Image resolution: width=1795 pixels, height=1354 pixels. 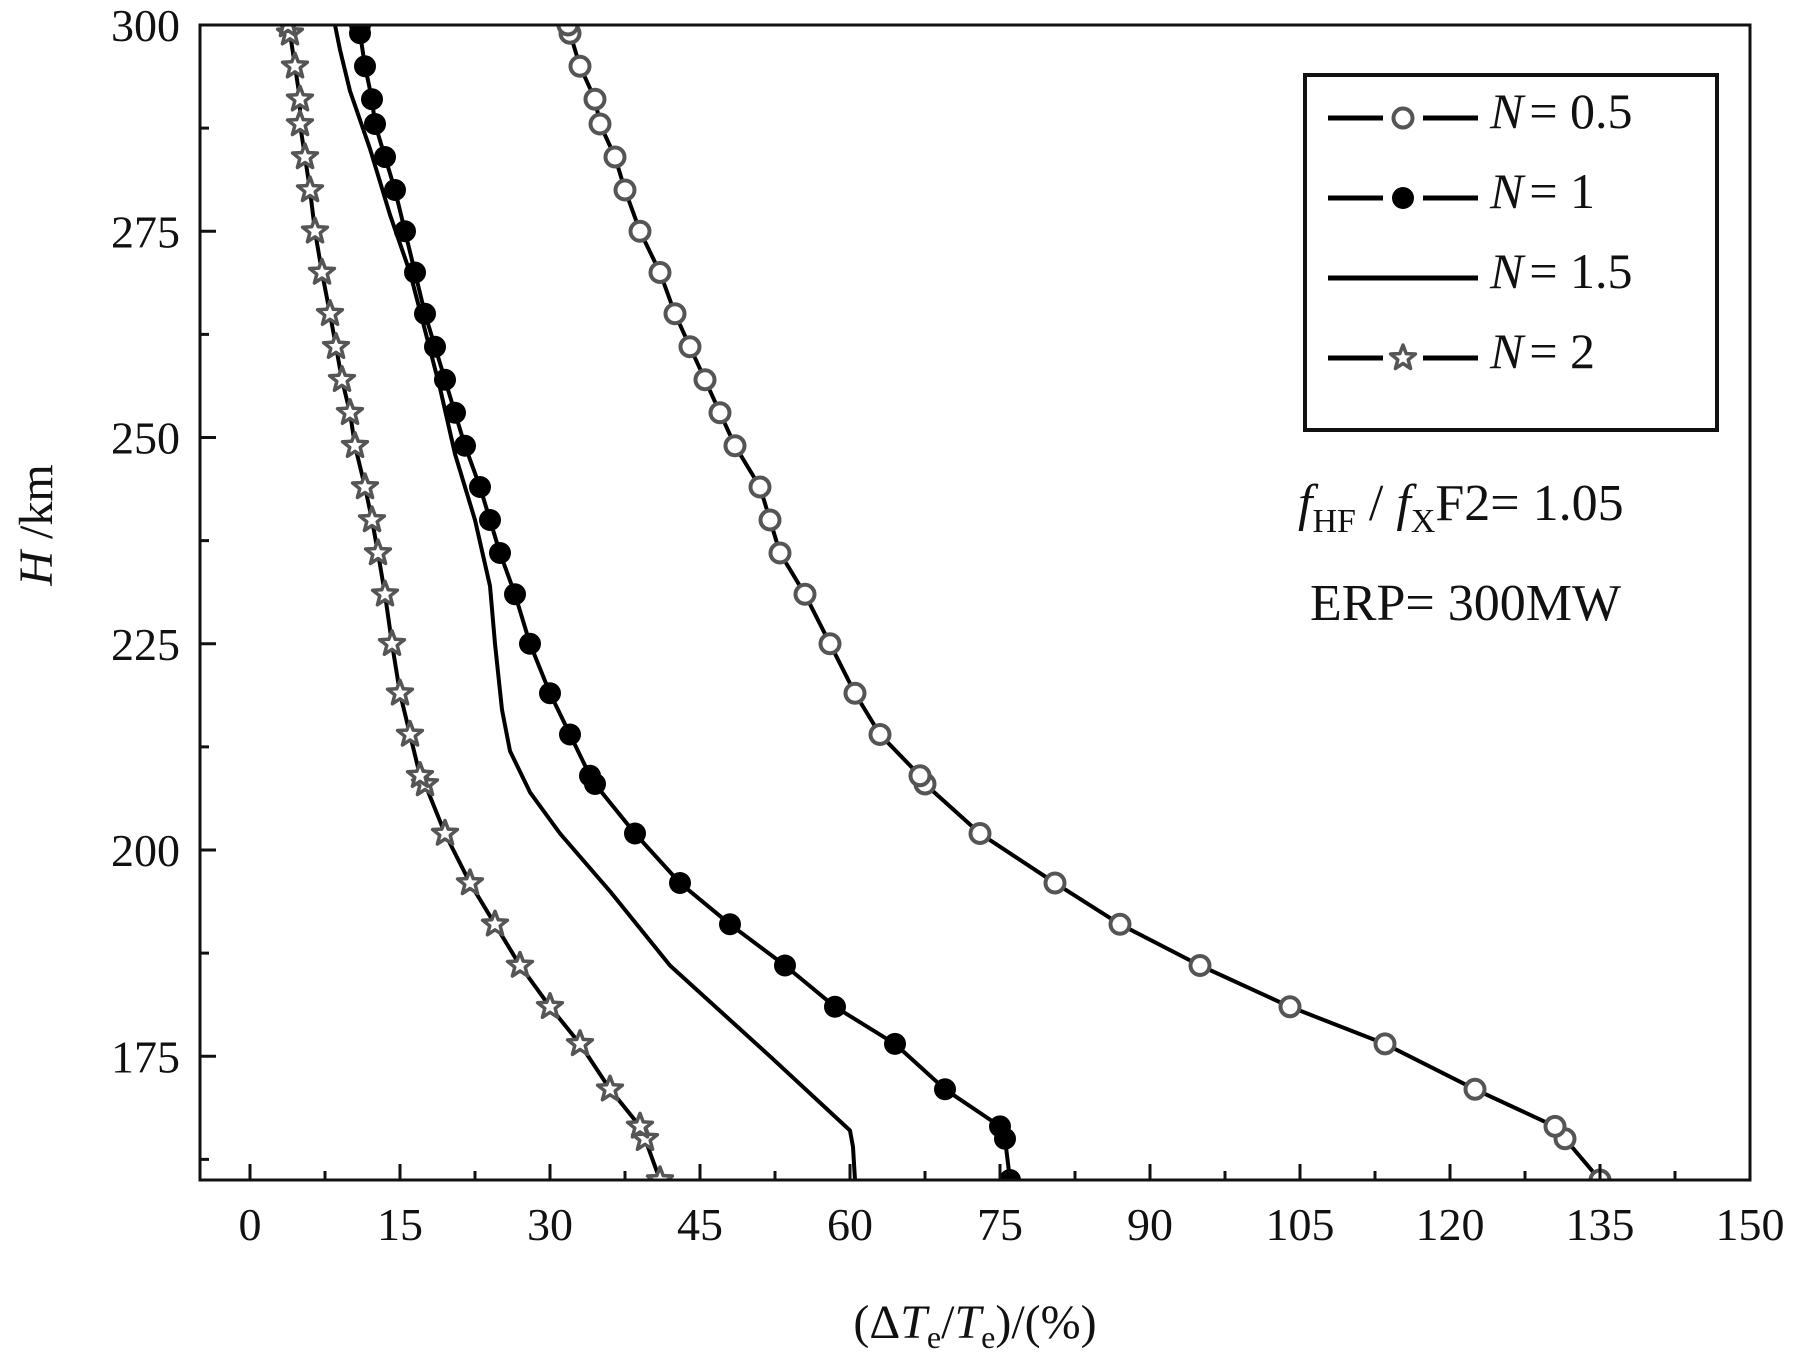 I want to click on x-tick-label: 150, so click(x=1750, y=1224).